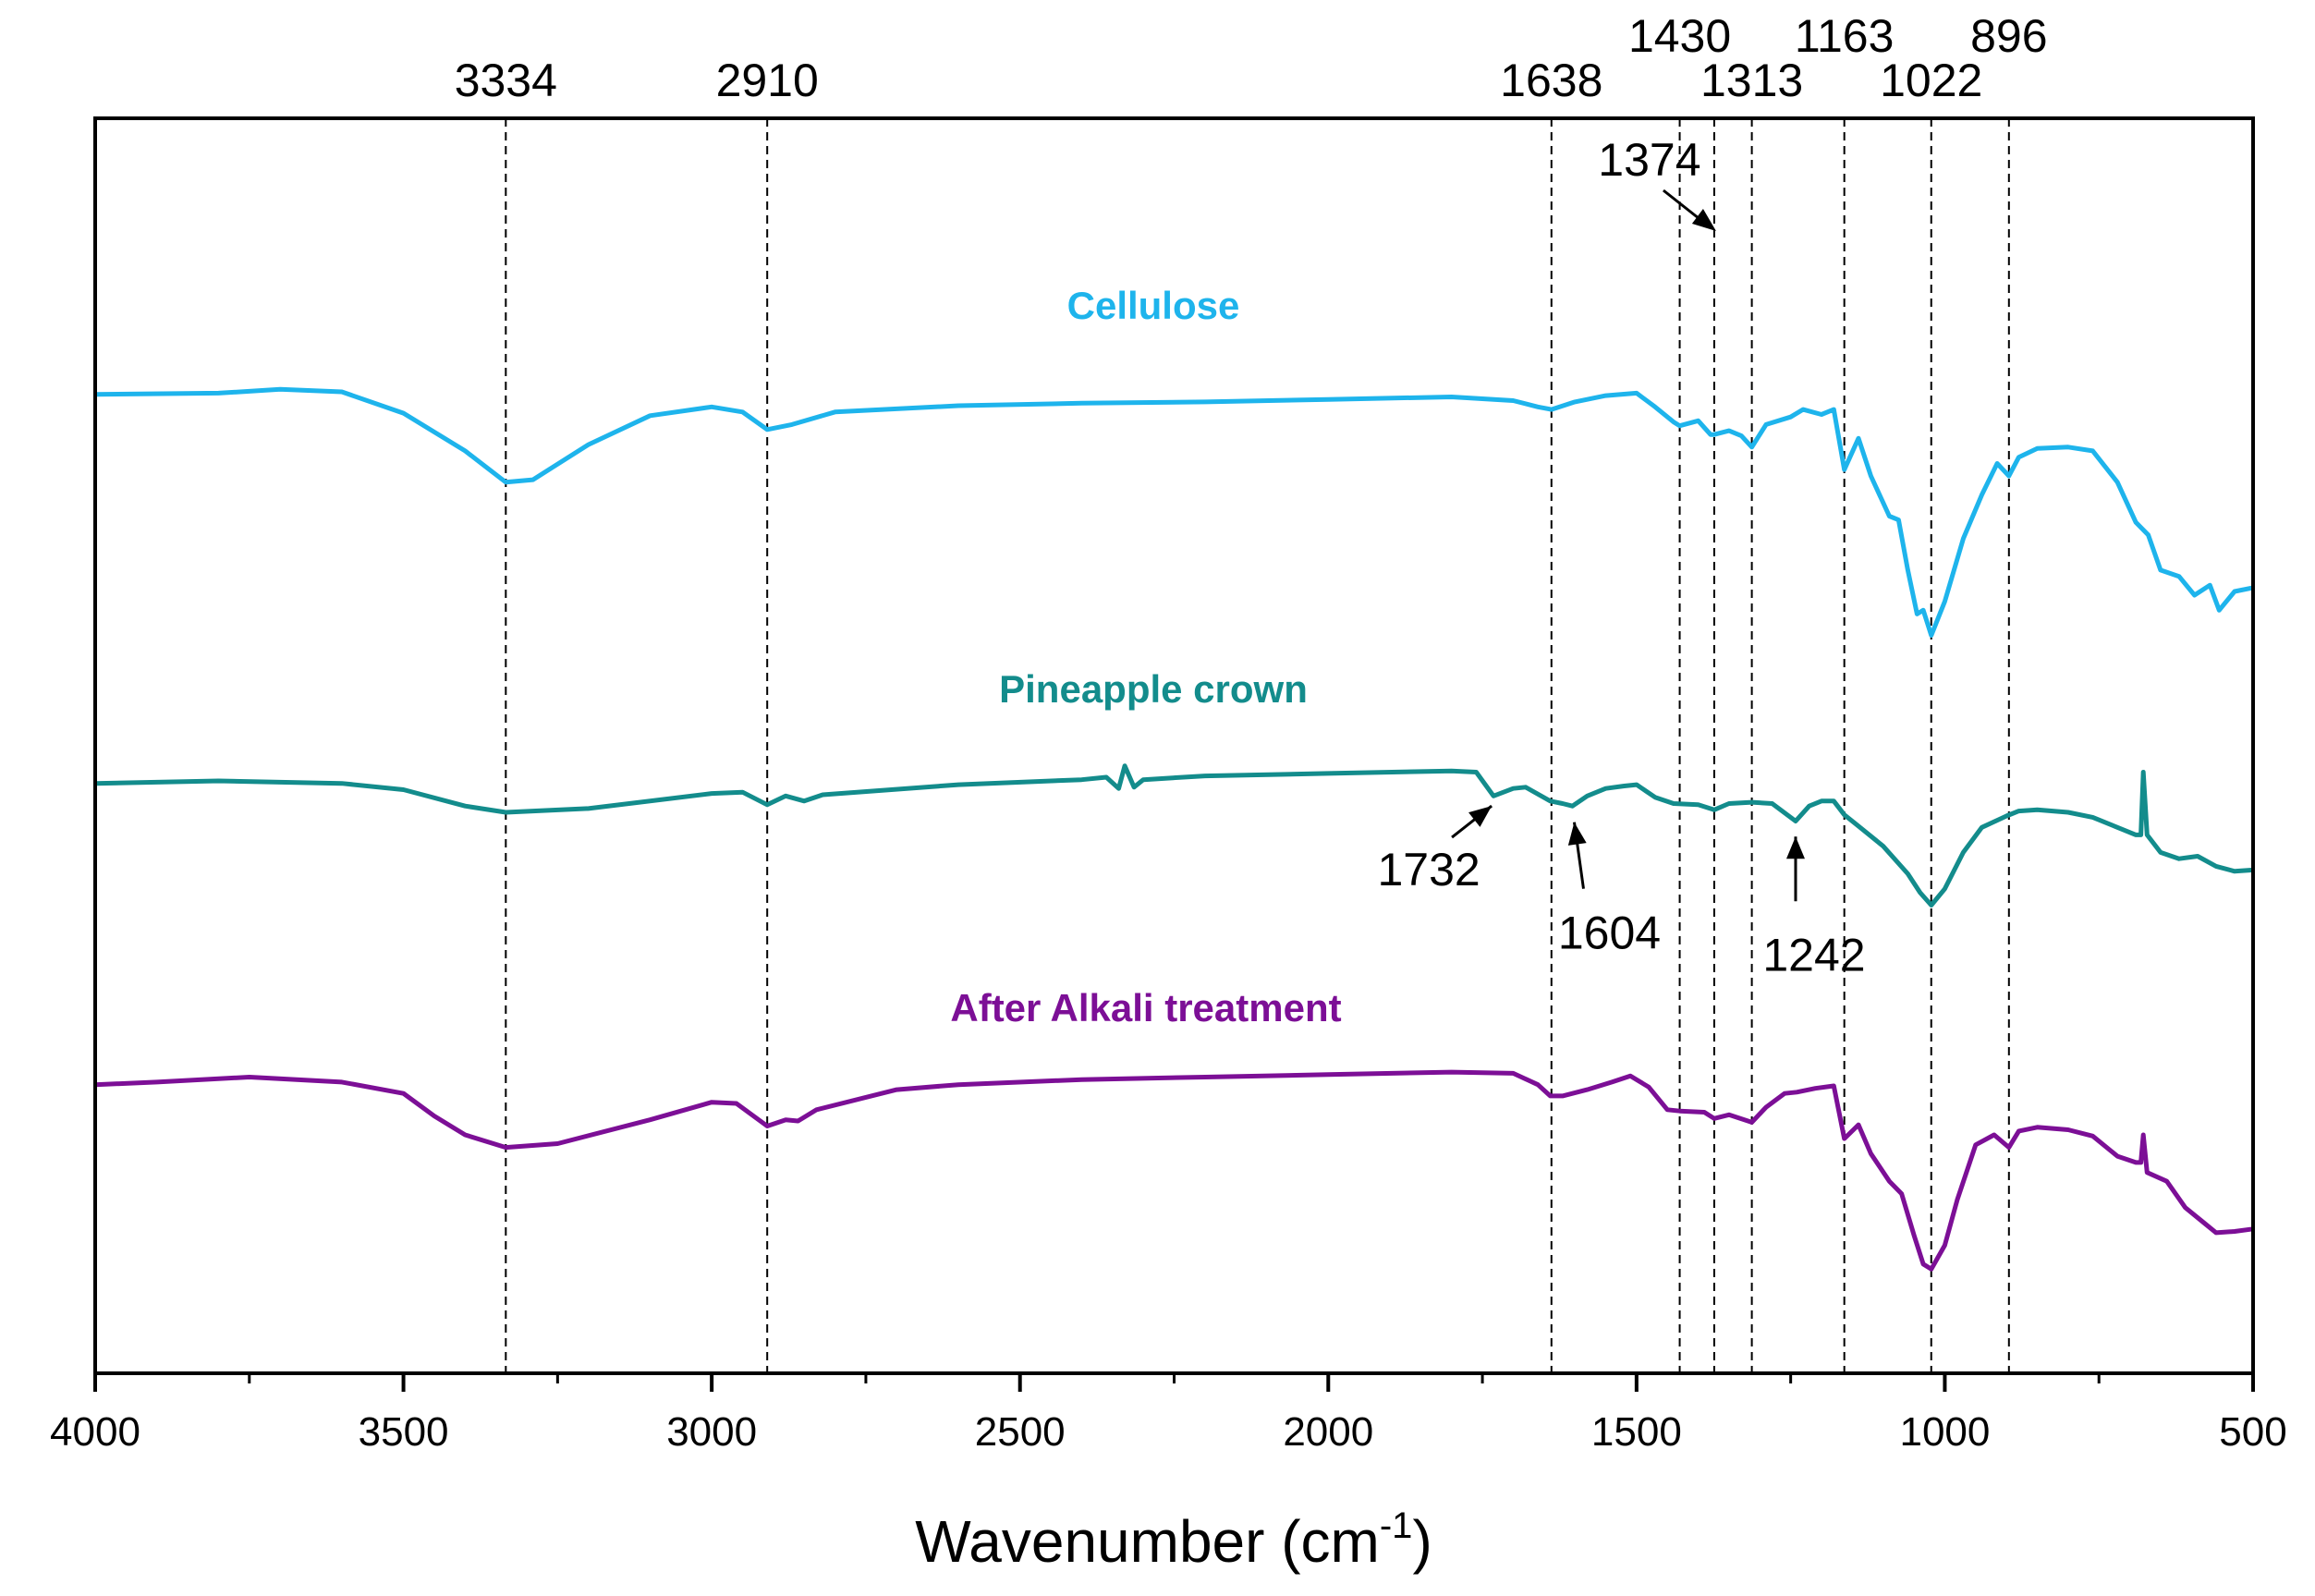 The height and width of the screenshot is (1596, 2315). Describe the element at coordinates (1751, 80) in the screenshot. I see `peak-label-1313: 1313` at that location.